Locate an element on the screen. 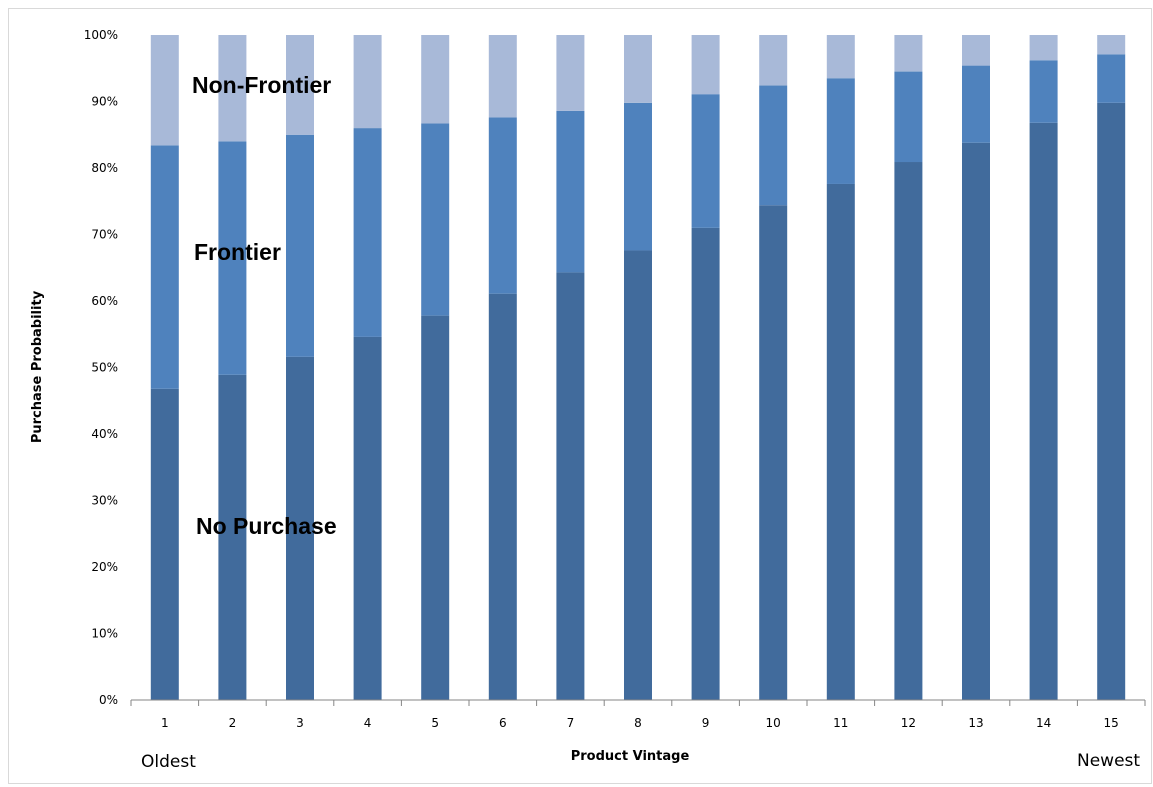 The height and width of the screenshot is (787, 1153). annotation-frontier: Frontier is located at coordinates (237, 252).